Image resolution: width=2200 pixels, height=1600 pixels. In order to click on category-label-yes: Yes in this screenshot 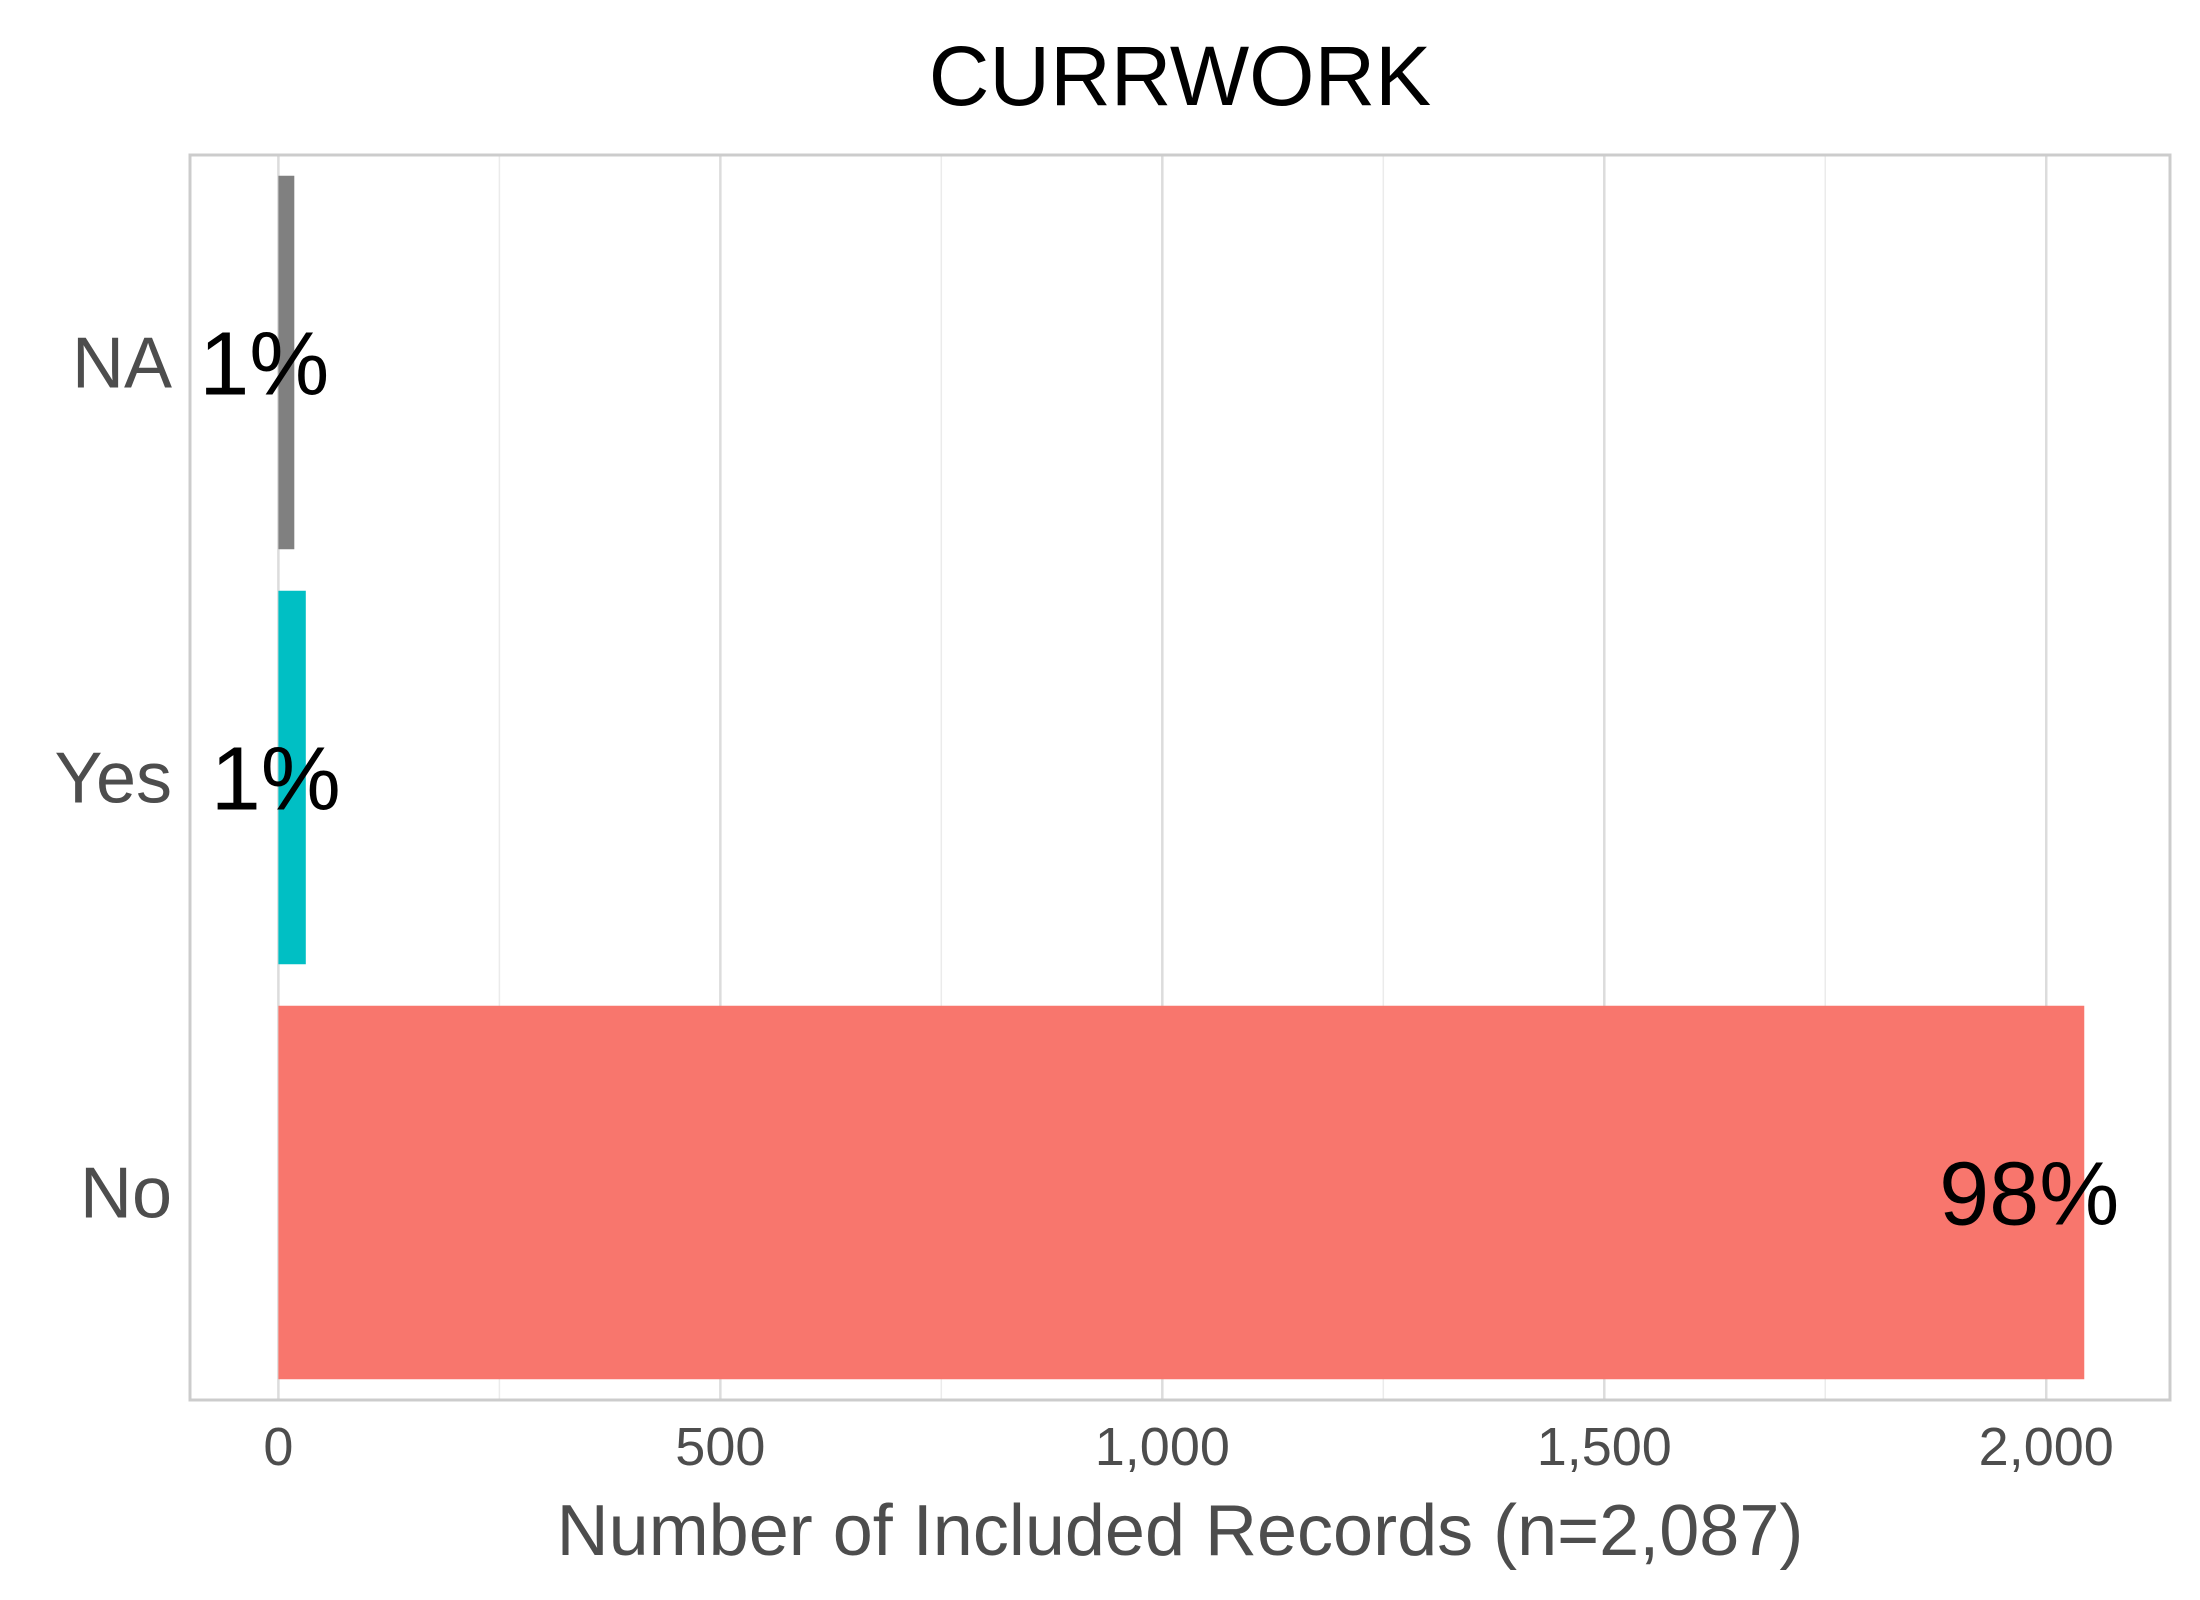, I will do `click(113, 779)`.